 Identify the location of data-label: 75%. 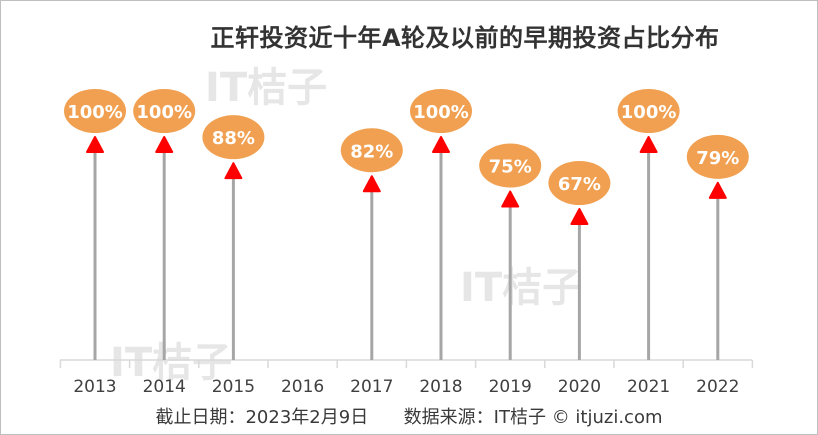
(510, 167).